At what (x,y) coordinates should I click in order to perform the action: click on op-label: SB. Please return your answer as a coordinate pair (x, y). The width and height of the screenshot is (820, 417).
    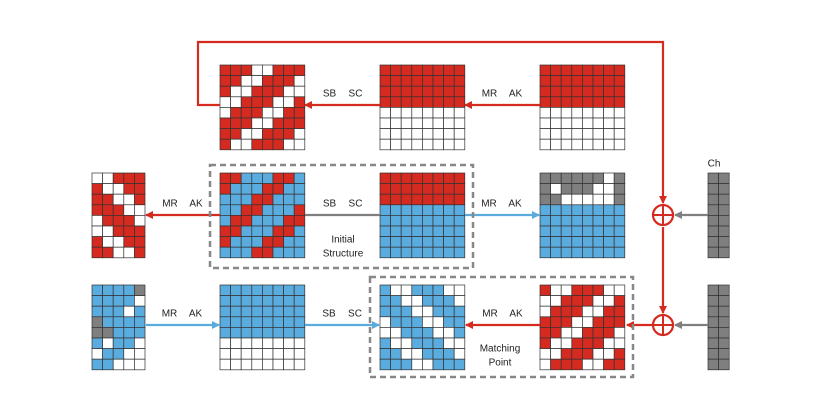
    Looking at the image, I should click on (330, 94).